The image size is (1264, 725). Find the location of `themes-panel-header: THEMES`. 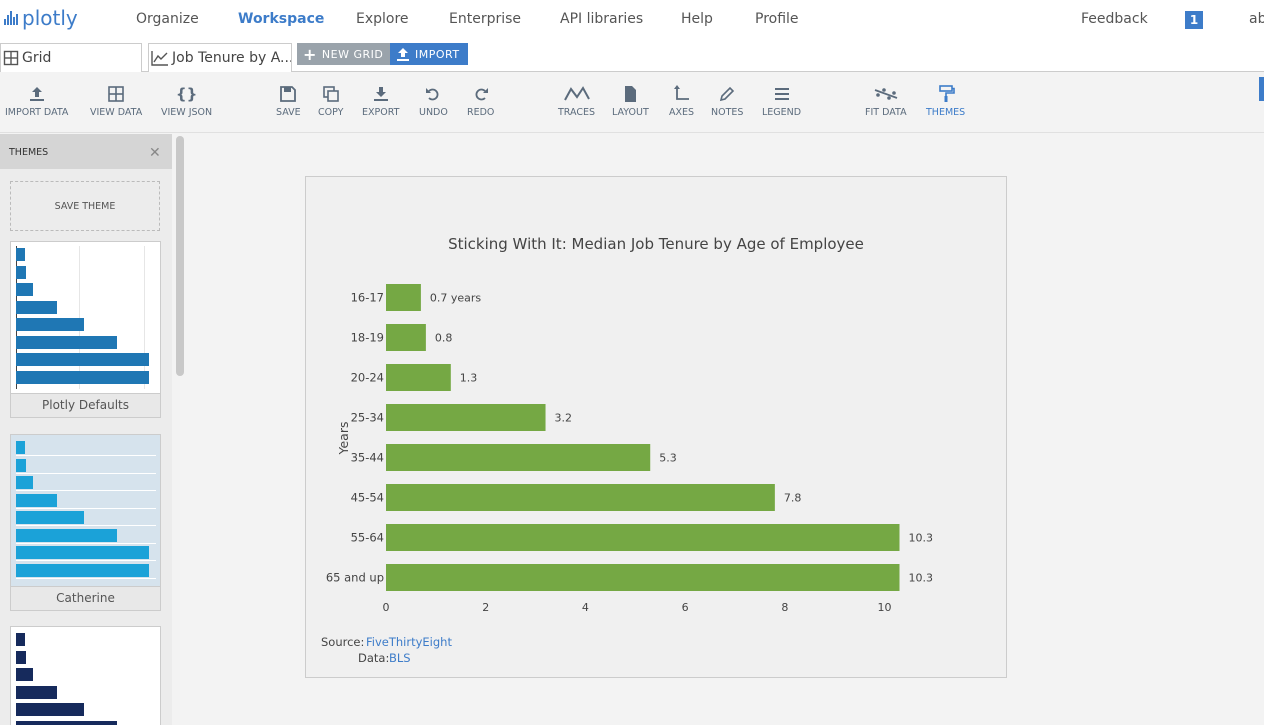

themes-panel-header: THEMES is located at coordinates (86, 151).